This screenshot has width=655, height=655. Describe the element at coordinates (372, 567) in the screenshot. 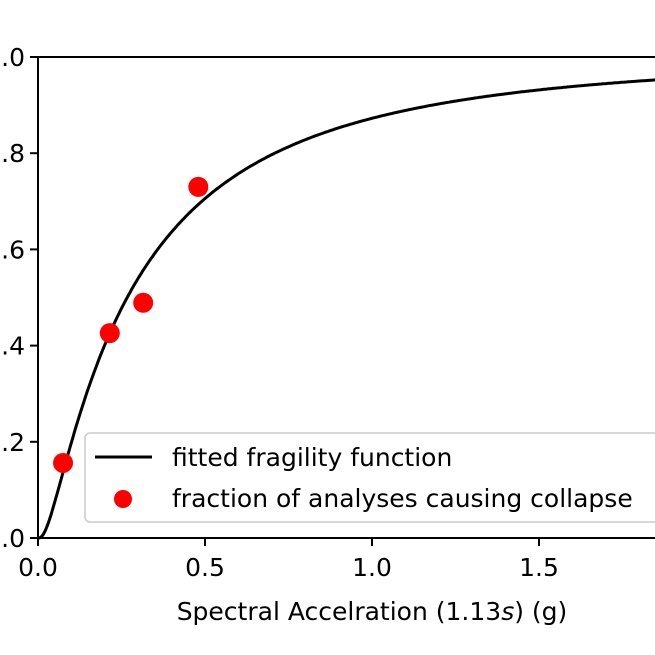

I see `x-tick-label: 1.0` at that location.